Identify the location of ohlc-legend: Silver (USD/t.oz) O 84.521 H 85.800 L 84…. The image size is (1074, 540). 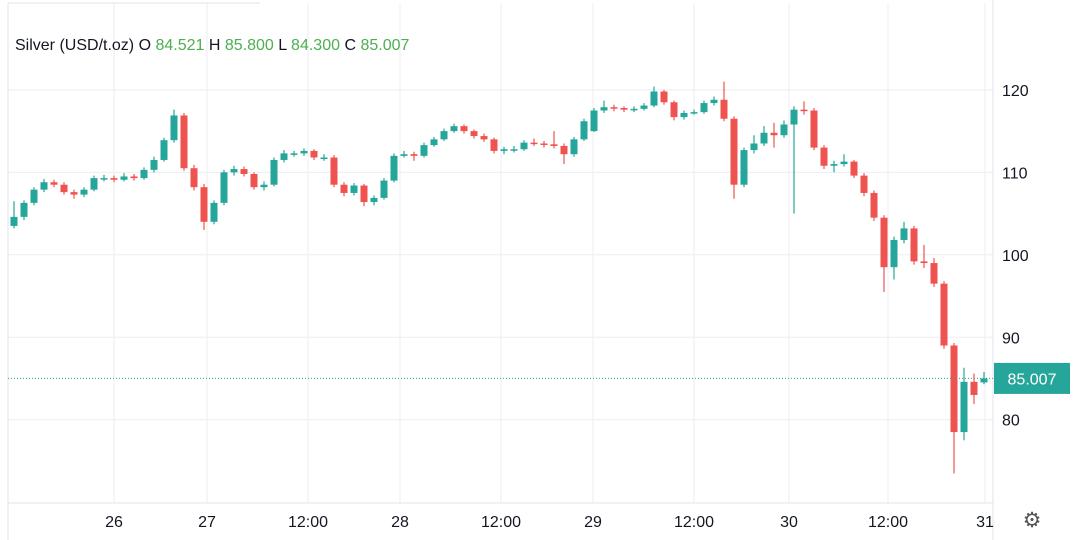
(212, 46).